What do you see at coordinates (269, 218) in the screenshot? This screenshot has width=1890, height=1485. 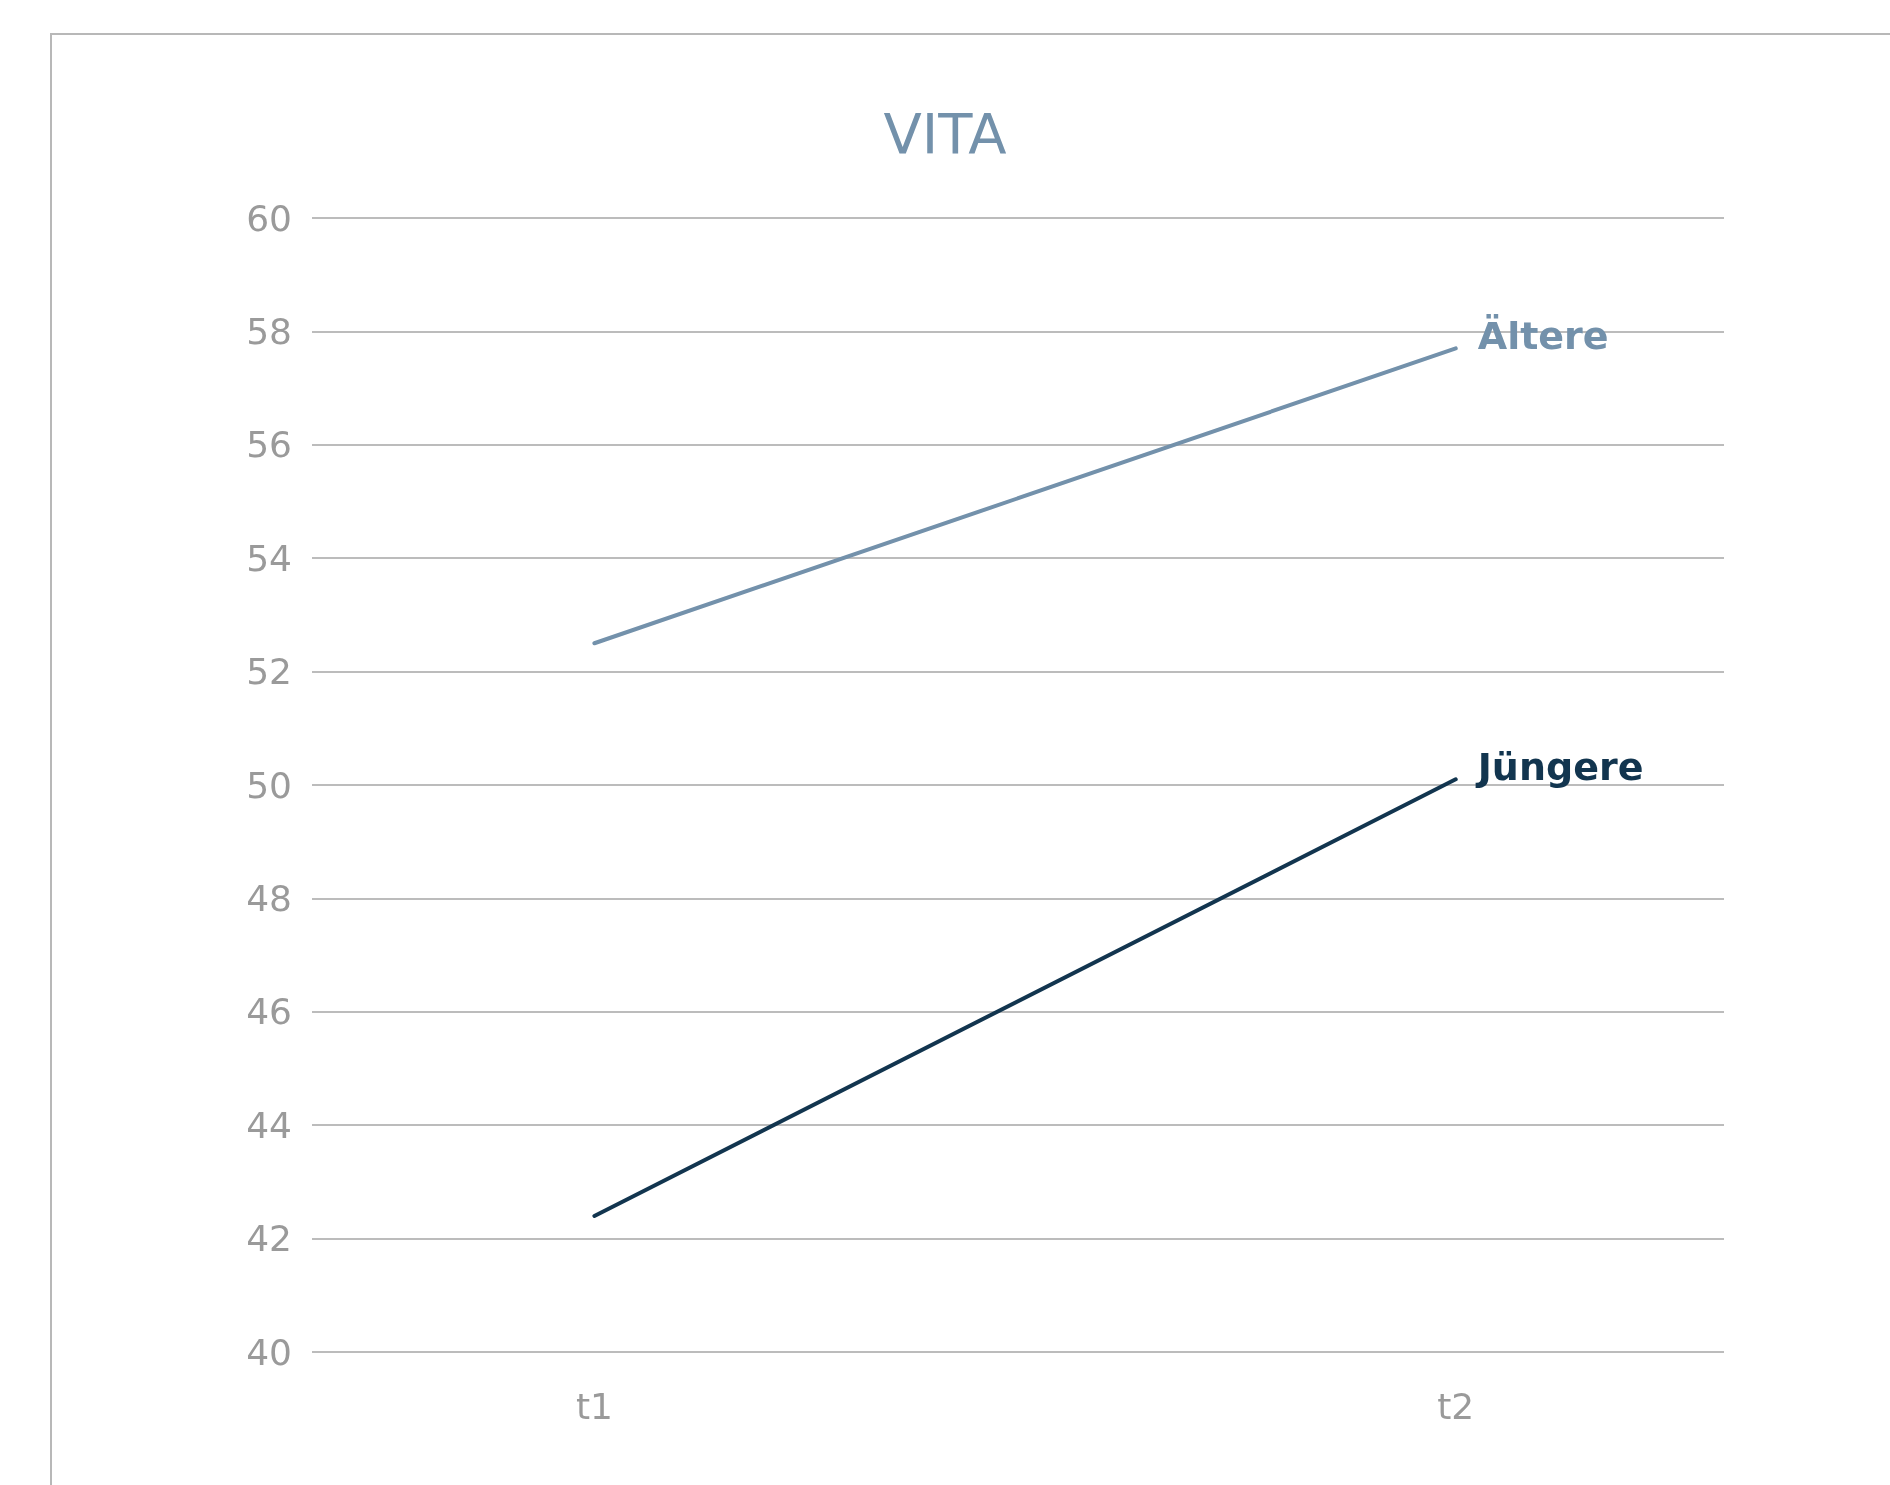 I see `y-tick-label: 60` at bounding box center [269, 218].